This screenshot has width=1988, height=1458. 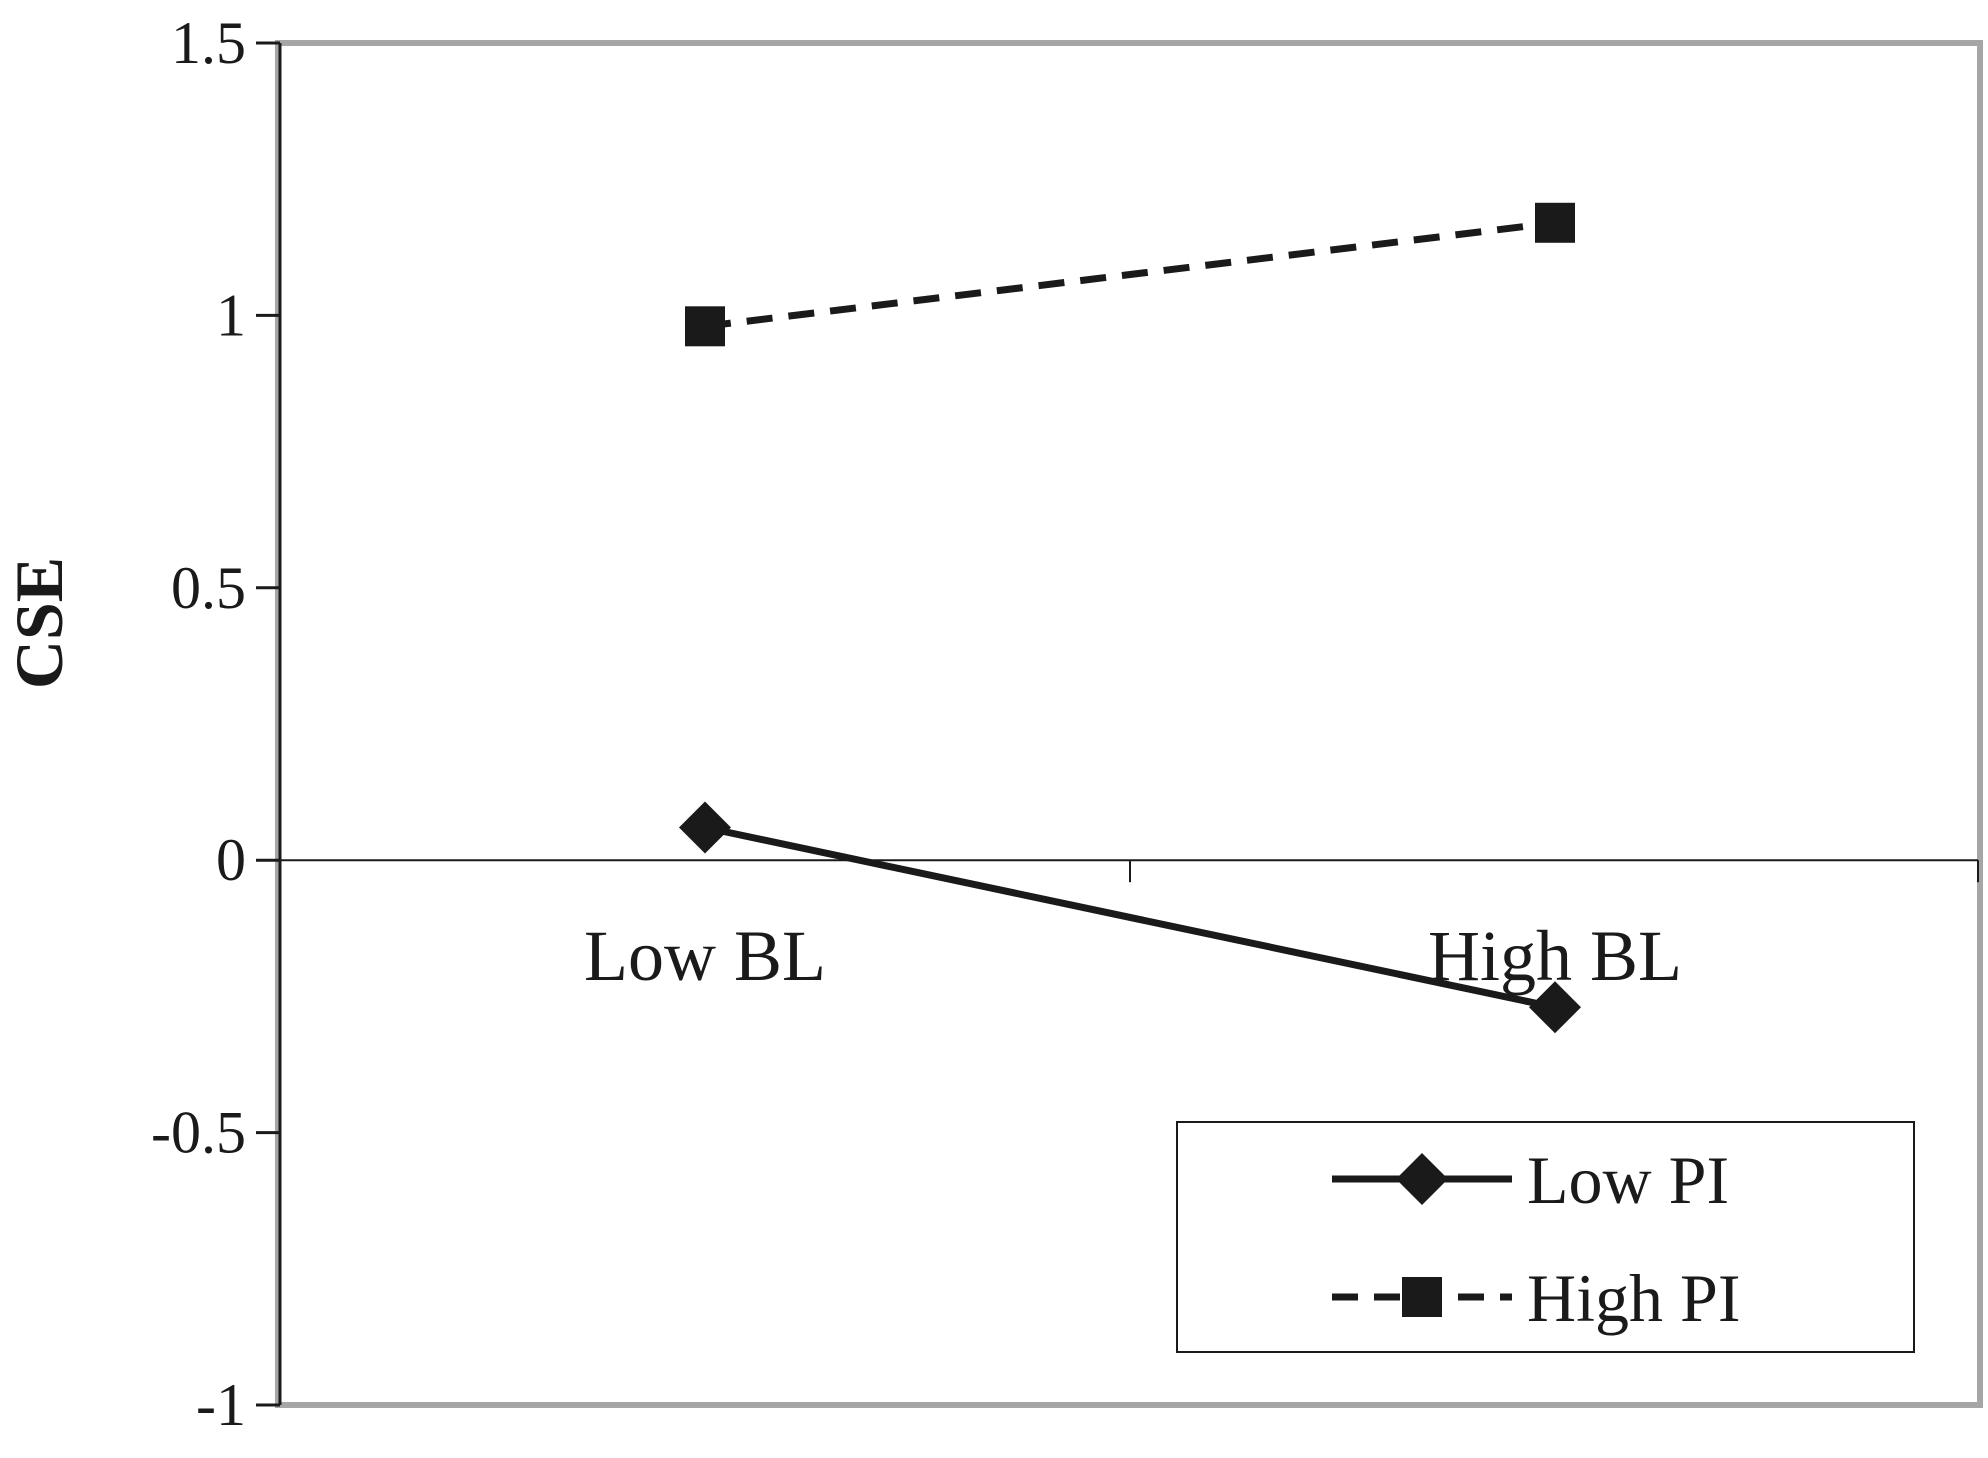 What do you see at coordinates (39, 623) in the screenshot?
I see `y-axis-label: CSE` at bounding box center [39, 623].